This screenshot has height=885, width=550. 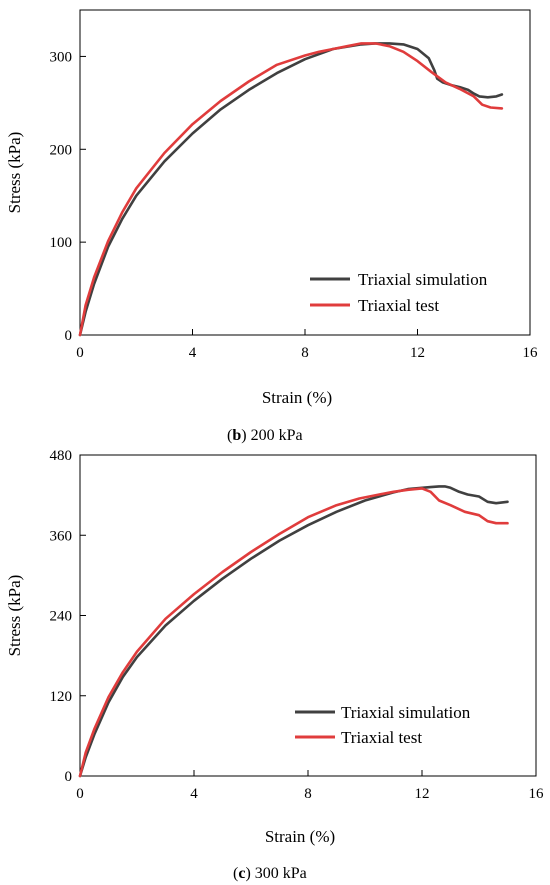 I want to click on y-tick-label: 100, so click(x=61, y=243).